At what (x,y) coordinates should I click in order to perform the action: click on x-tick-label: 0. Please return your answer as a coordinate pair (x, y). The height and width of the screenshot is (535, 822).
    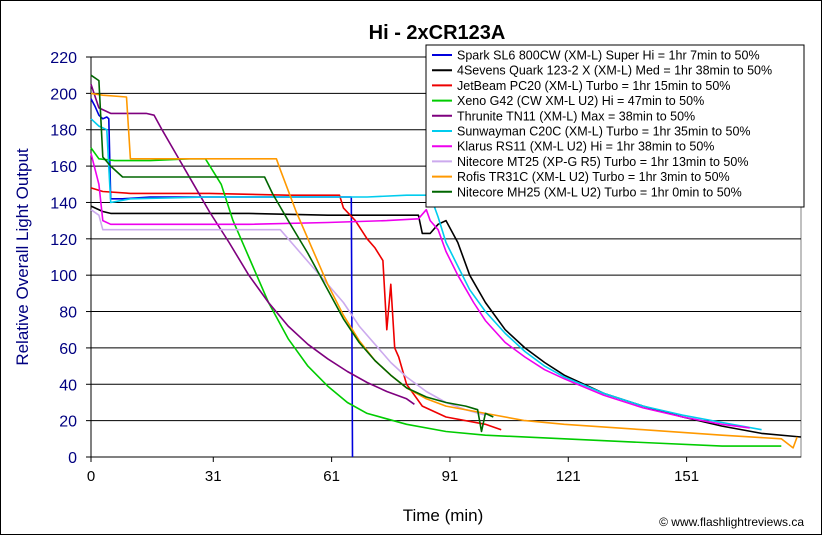
    Looking at the image, I should click on (91, 476).